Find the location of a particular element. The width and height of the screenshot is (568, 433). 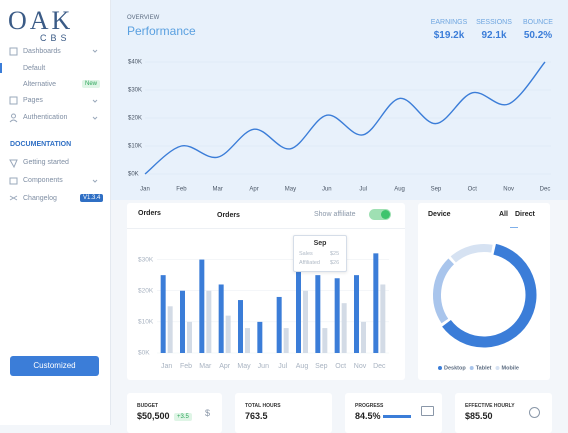

nav-item: Getting started is located at coordinates (46, 162).